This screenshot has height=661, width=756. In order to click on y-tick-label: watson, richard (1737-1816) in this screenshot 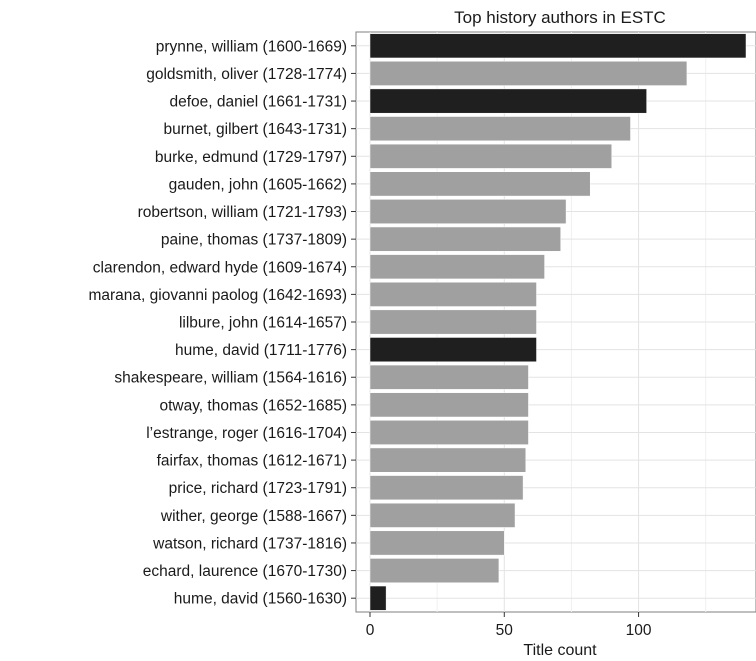, I will do `click(249, 543)`.